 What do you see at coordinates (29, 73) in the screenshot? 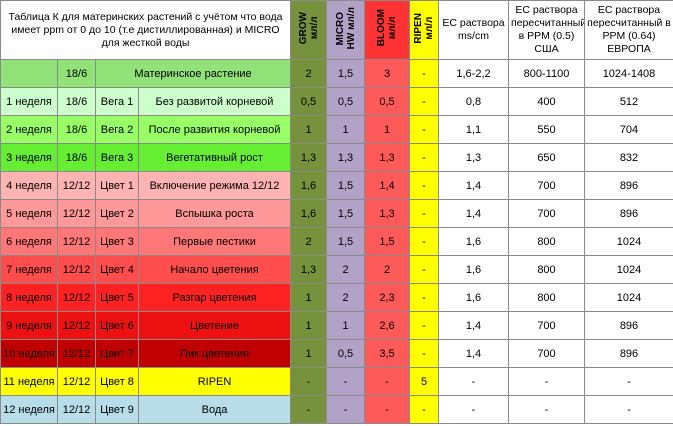
I see `week-cell` at bounding box center [29, 73].